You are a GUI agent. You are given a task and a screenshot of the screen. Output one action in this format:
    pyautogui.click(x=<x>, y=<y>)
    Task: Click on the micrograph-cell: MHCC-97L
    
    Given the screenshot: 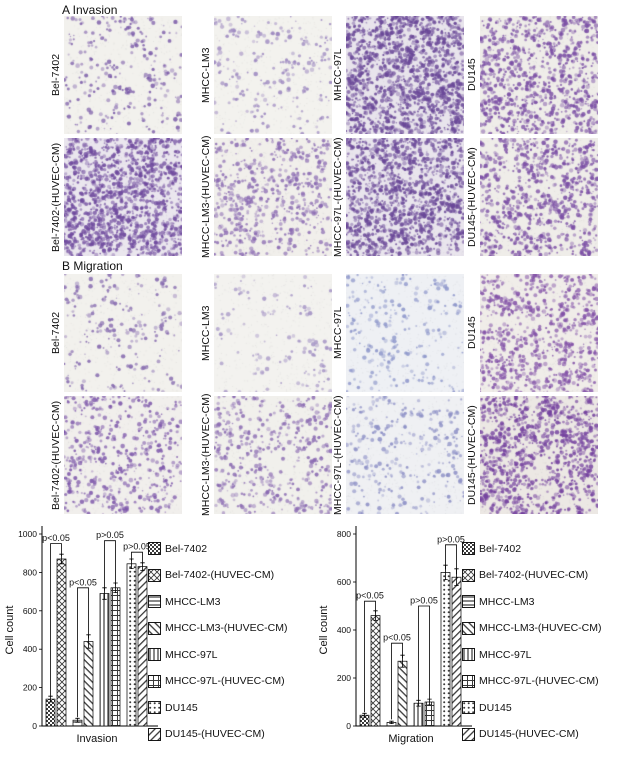 What is the action you would take?
    pyautogui.click(x=397, y=75)
    